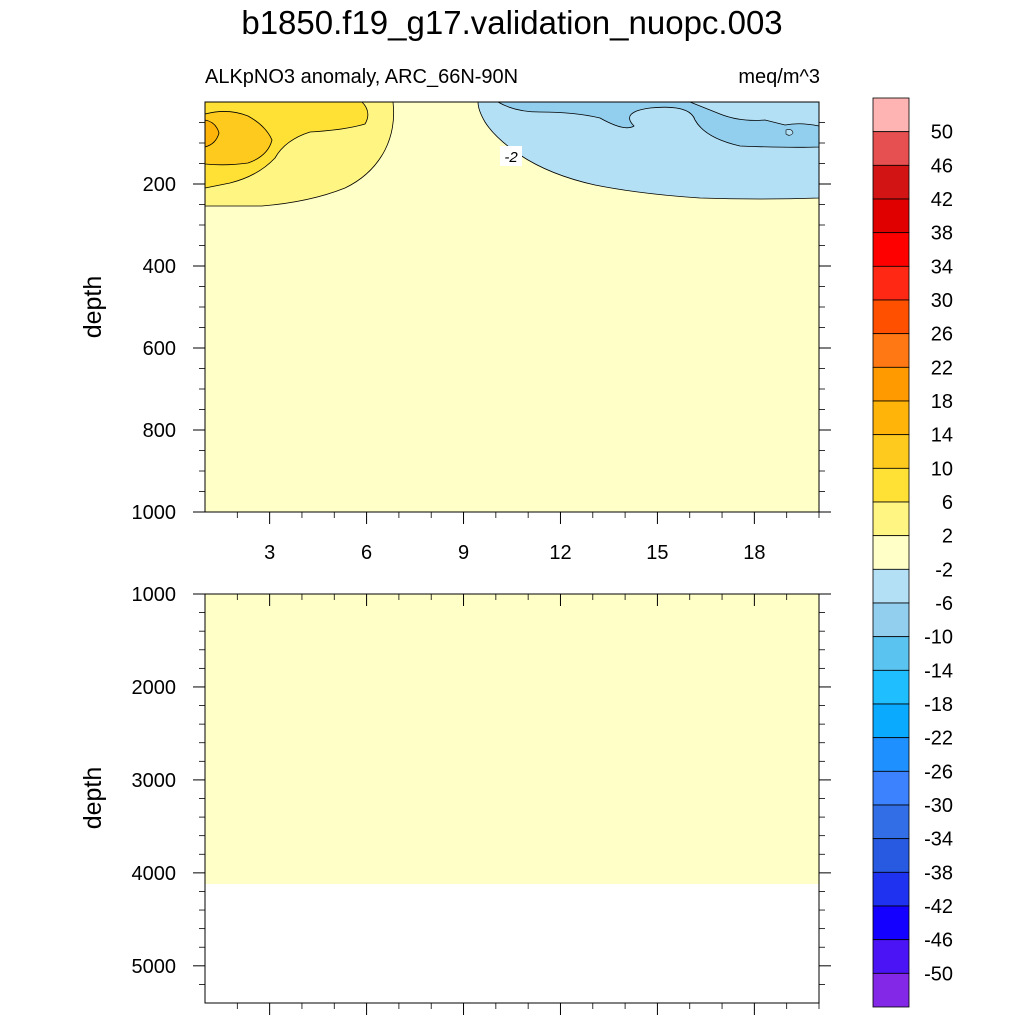 This screenshot has width=1024, height=1024. I want to click on colorbar-label: 38, so click(942, 234).